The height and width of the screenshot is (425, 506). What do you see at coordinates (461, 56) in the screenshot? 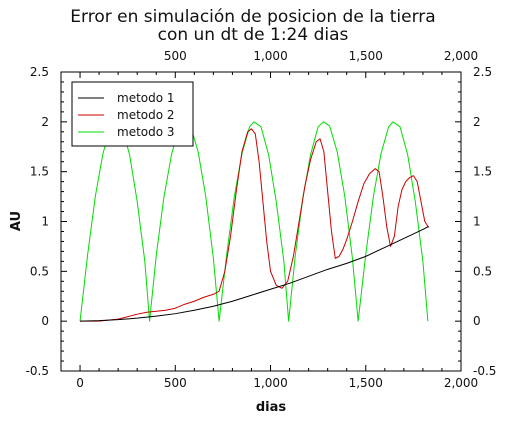
I see `x-tick-label-top: 2,000` at bounding box center [461, 56].